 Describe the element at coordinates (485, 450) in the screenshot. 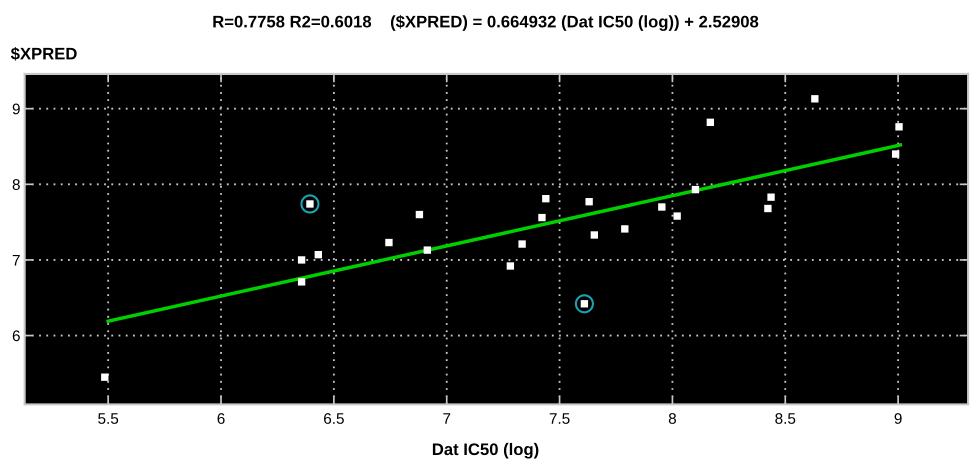

I see `x-axis-title: Dat IC50 (log)` at that location.